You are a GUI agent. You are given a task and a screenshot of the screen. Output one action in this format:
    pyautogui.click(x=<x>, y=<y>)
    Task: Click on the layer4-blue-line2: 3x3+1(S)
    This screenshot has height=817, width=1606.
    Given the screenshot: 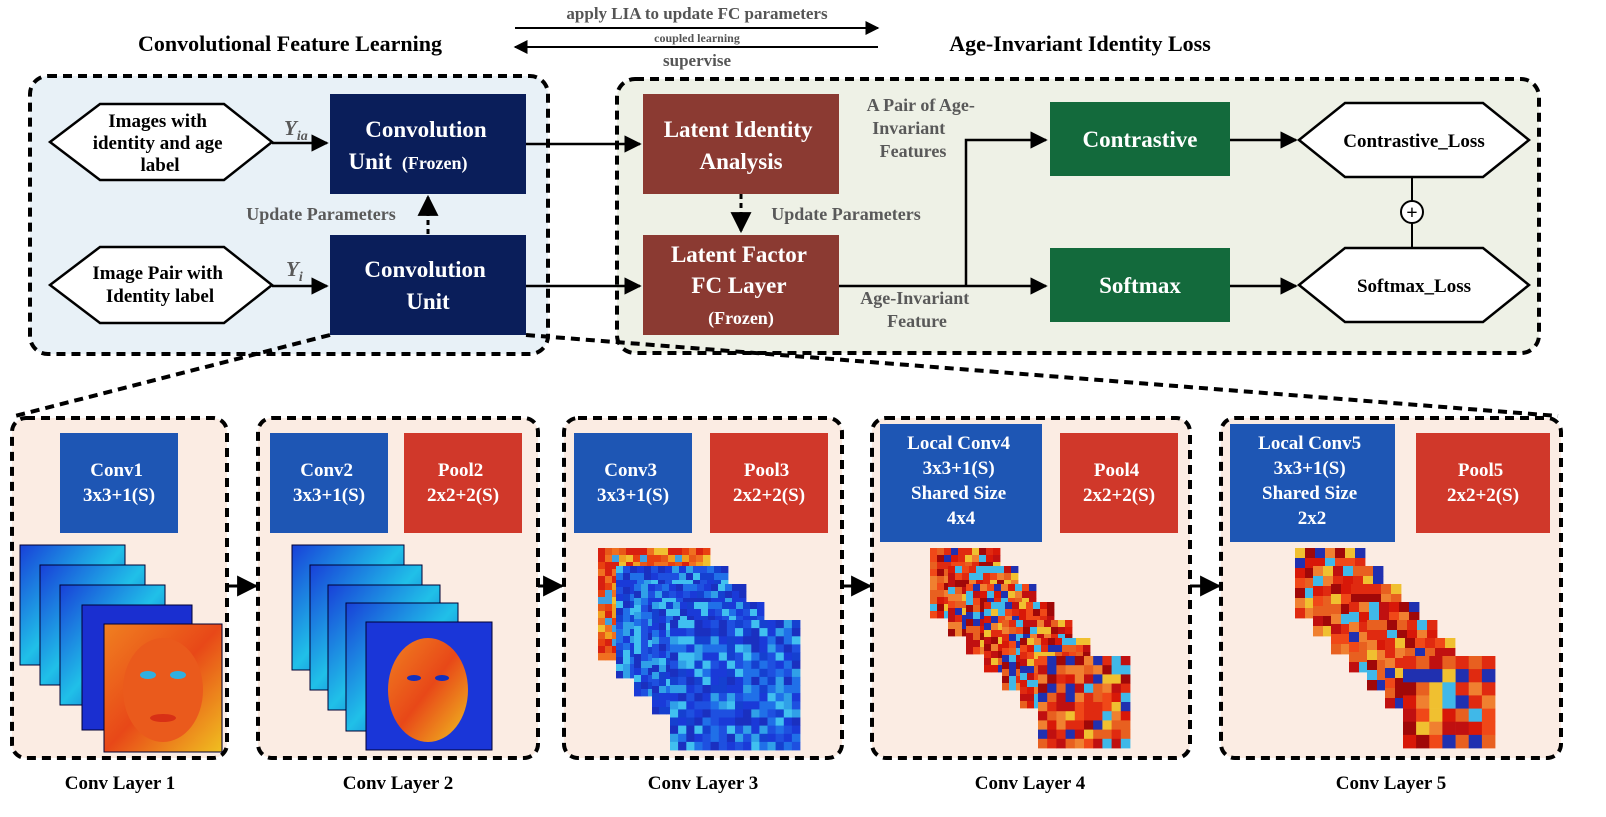 What is the action you would take?
    pyautogui.click(x=959, y=468)
    